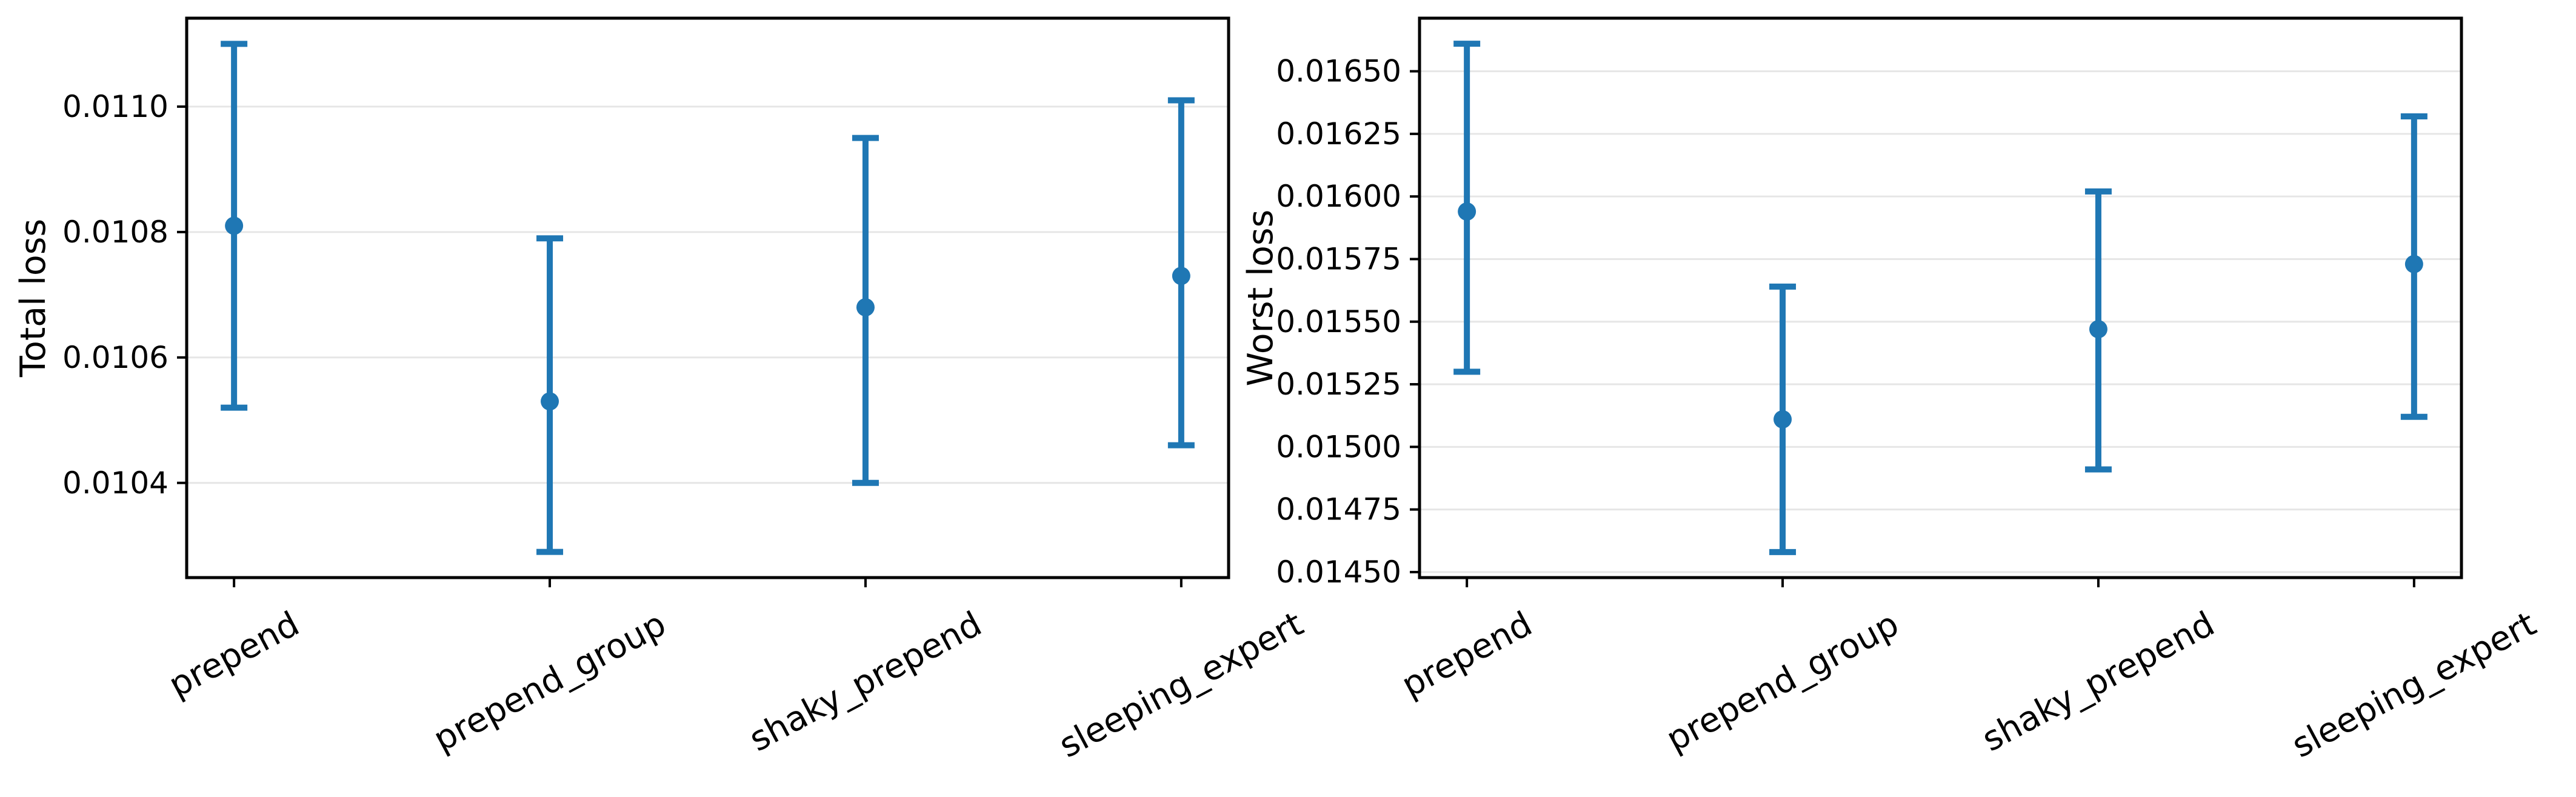 This screenshot has width=2576, height=797. I want to click on y-tick-label: 0.0110, so click(115, 107).